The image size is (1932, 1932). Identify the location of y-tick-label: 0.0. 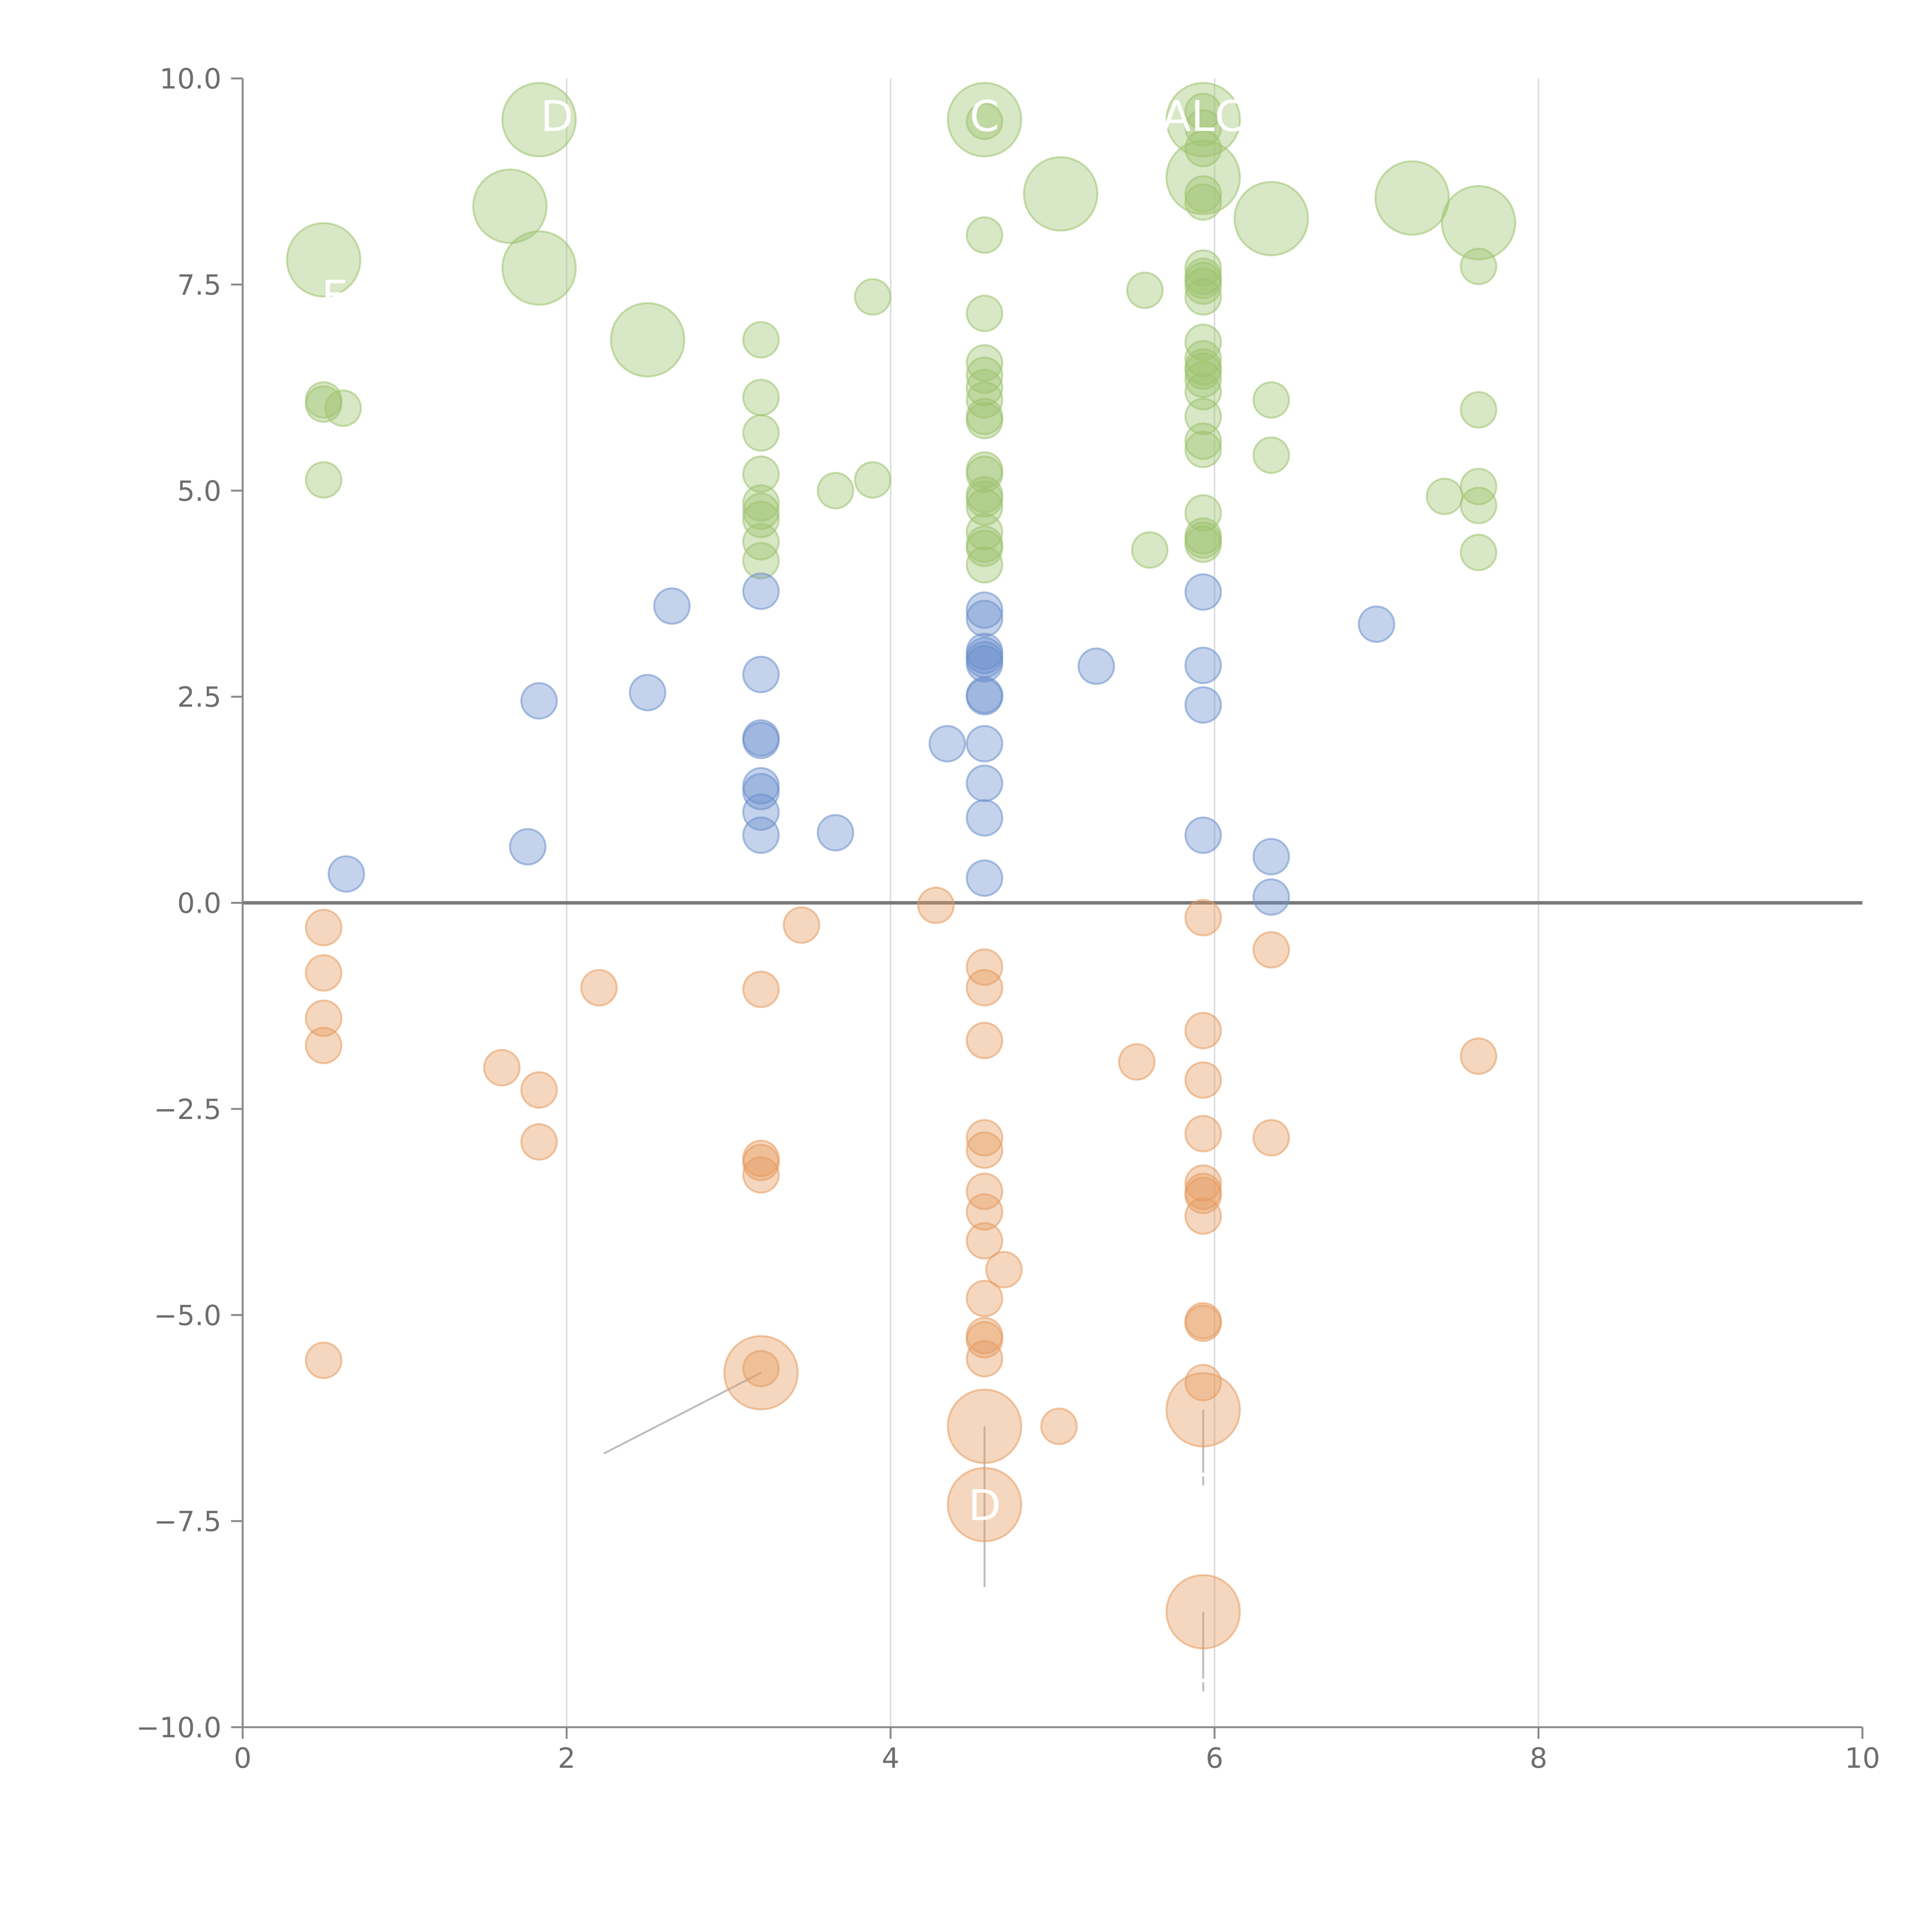
(199, 904).